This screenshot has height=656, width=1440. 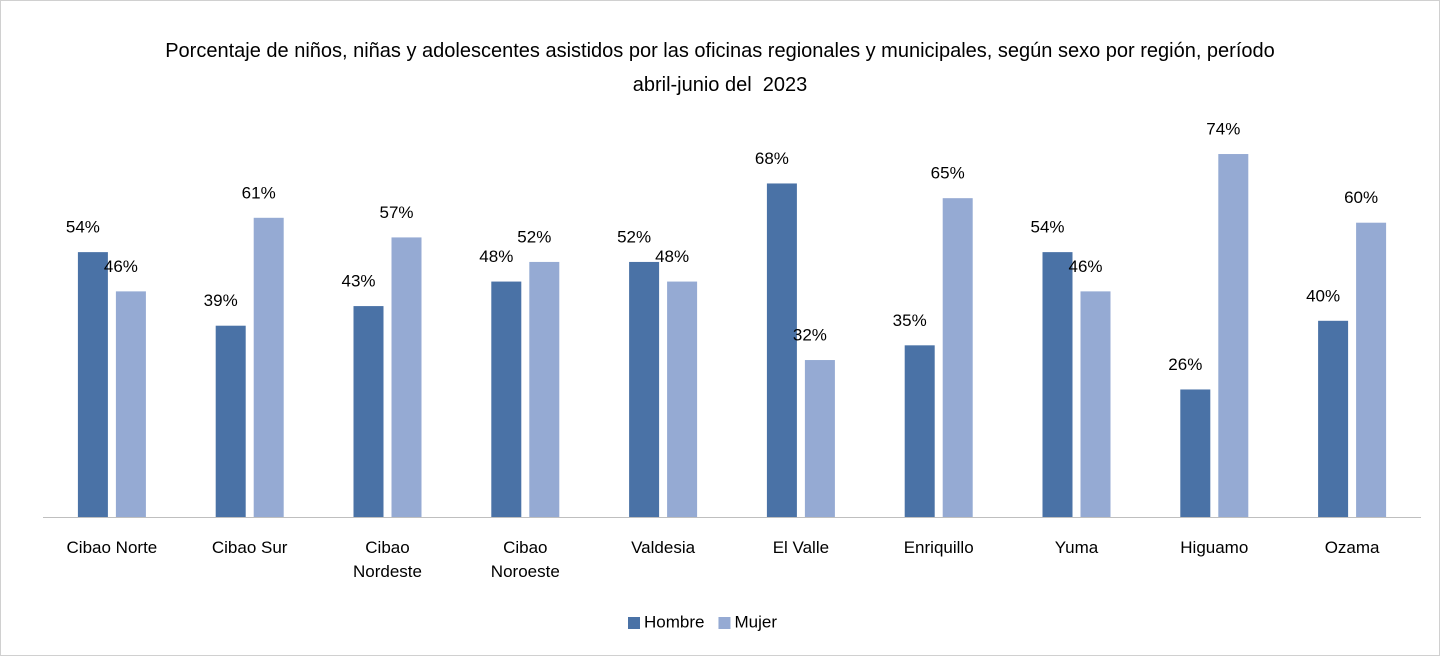 I want to click on x-tick-label: El Valle, so click(x=801, y=547).